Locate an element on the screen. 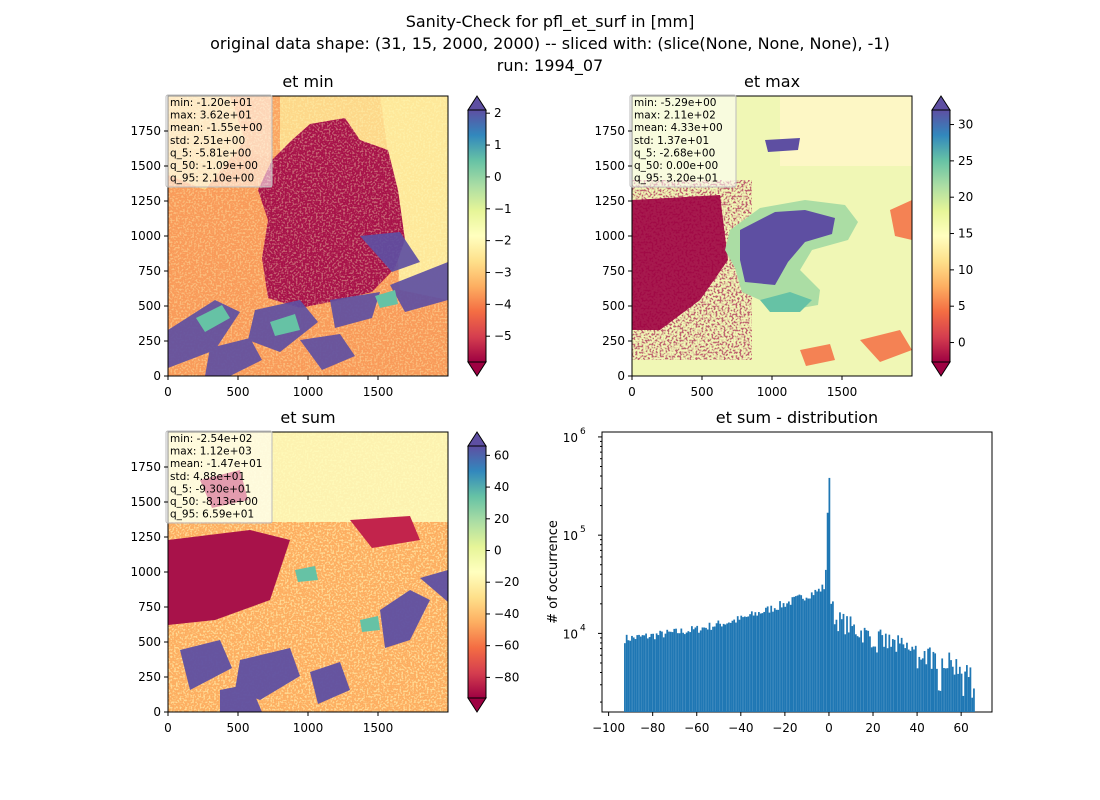 This screenshot has height=800, width=1100. et-min-stat-line: min: -1.20e+01 is located at coordinates (211, 103).